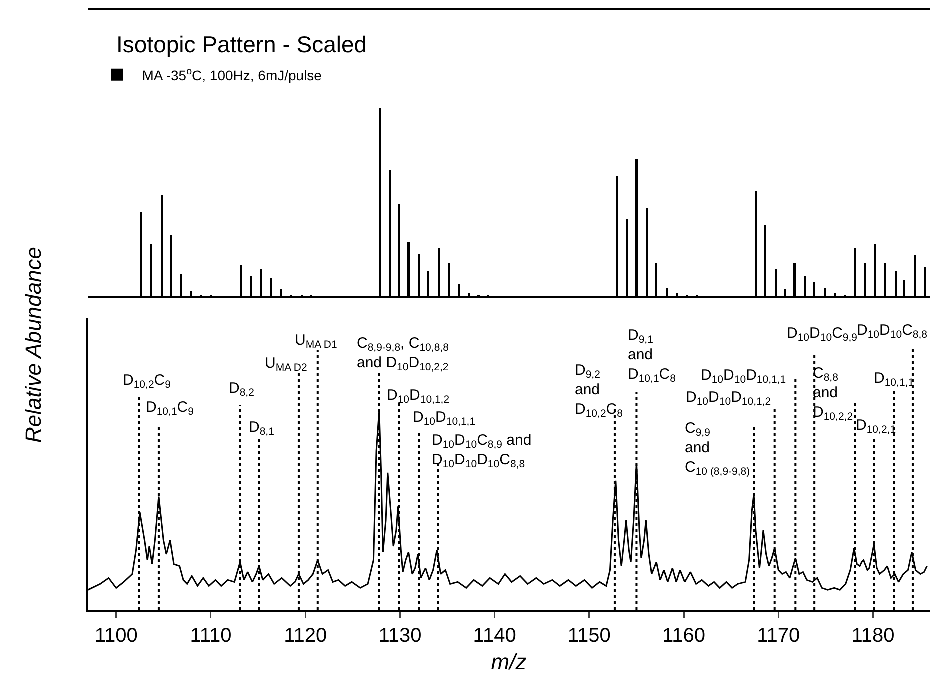 The height and width of the screenshot is (692, 932). Describe the element at coordinates (482, 451) in the screenshot. I see `text: D$_{10}$D$_{10}$C$_{8,9}$ and D$_{10}$D$_{10}$D$_{10}$C$_{8,8}$` at that location.